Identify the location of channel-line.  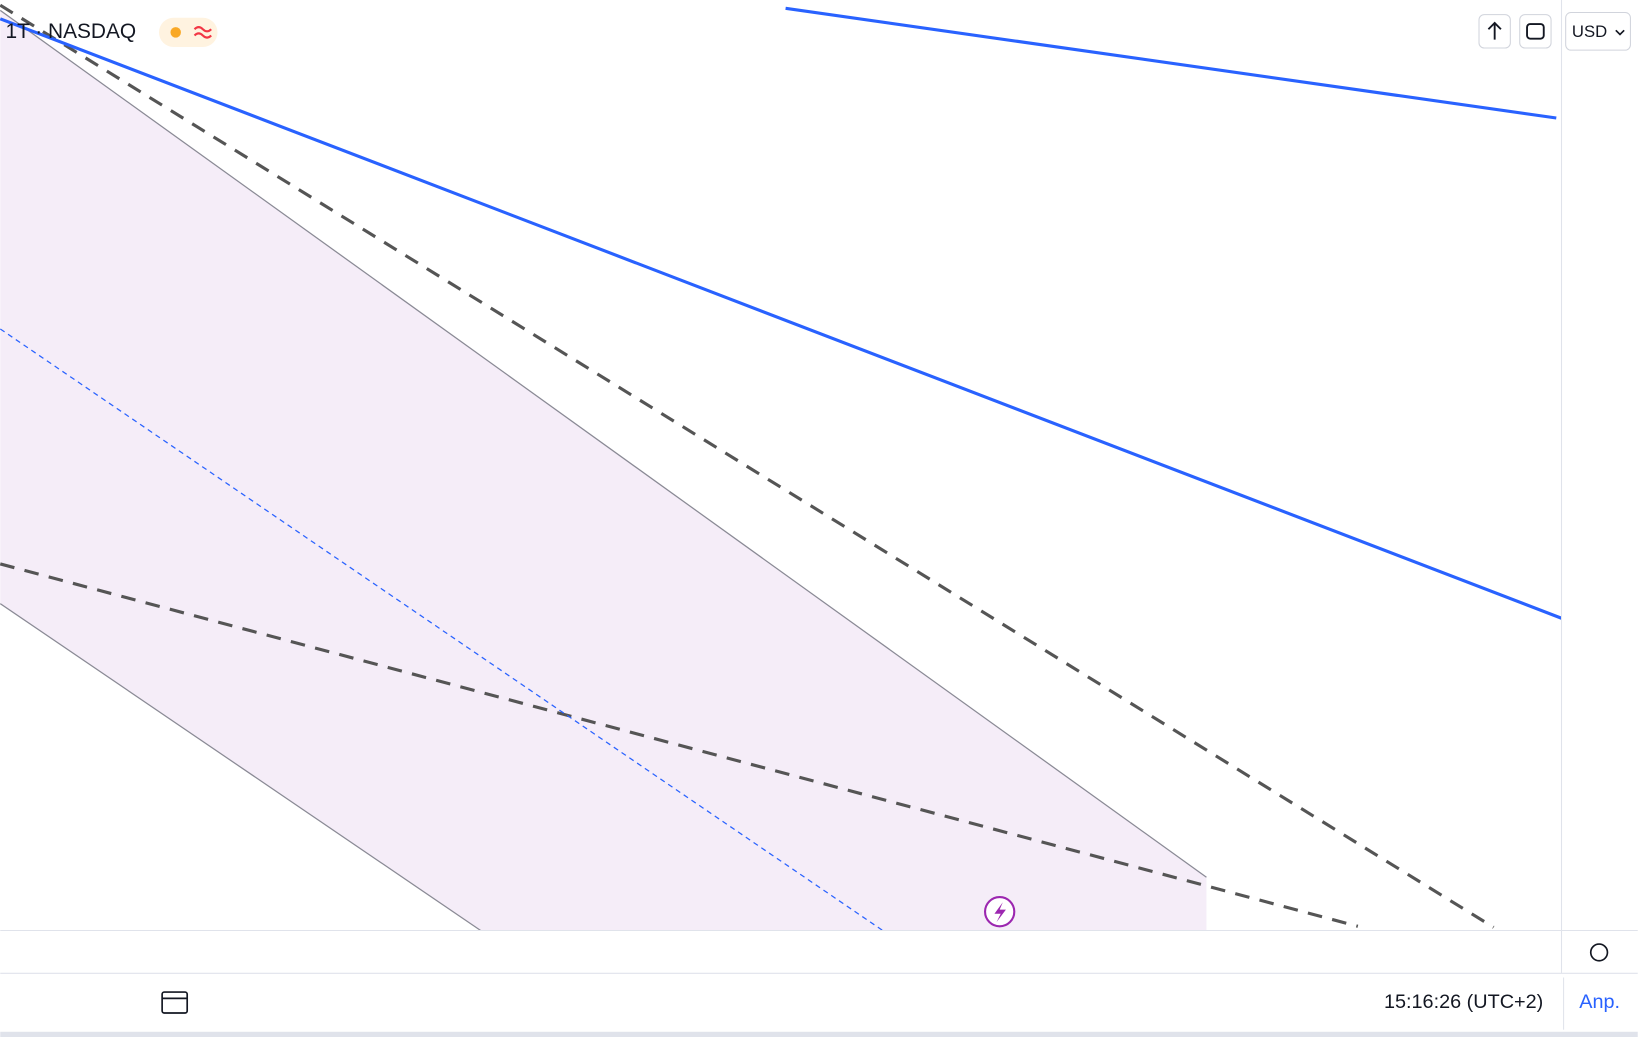
(240, 767).